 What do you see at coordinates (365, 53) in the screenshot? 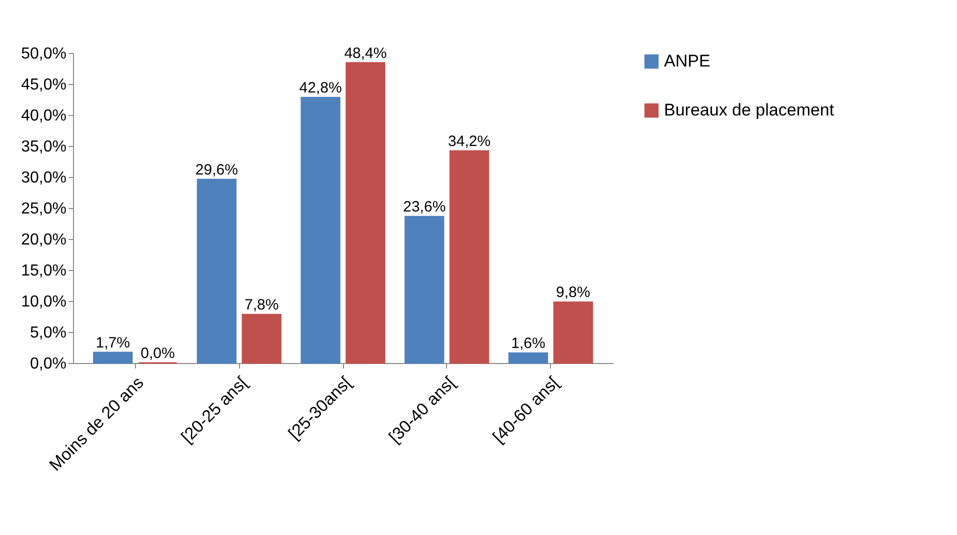
I see `data-label: 48,4%` at bounding box center [365, 53].